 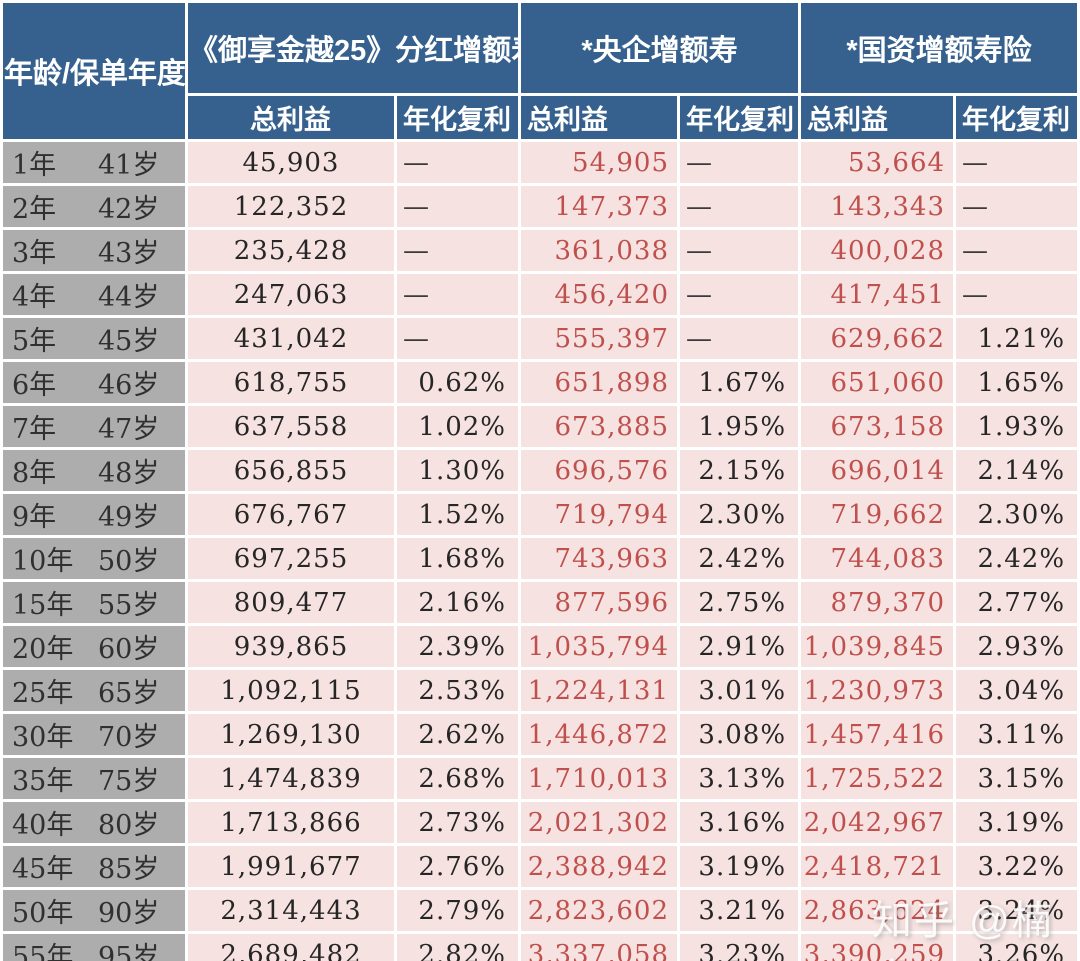 I want to click on product-header-guozi: *国资增额寿险, so click(x=939, y=48).